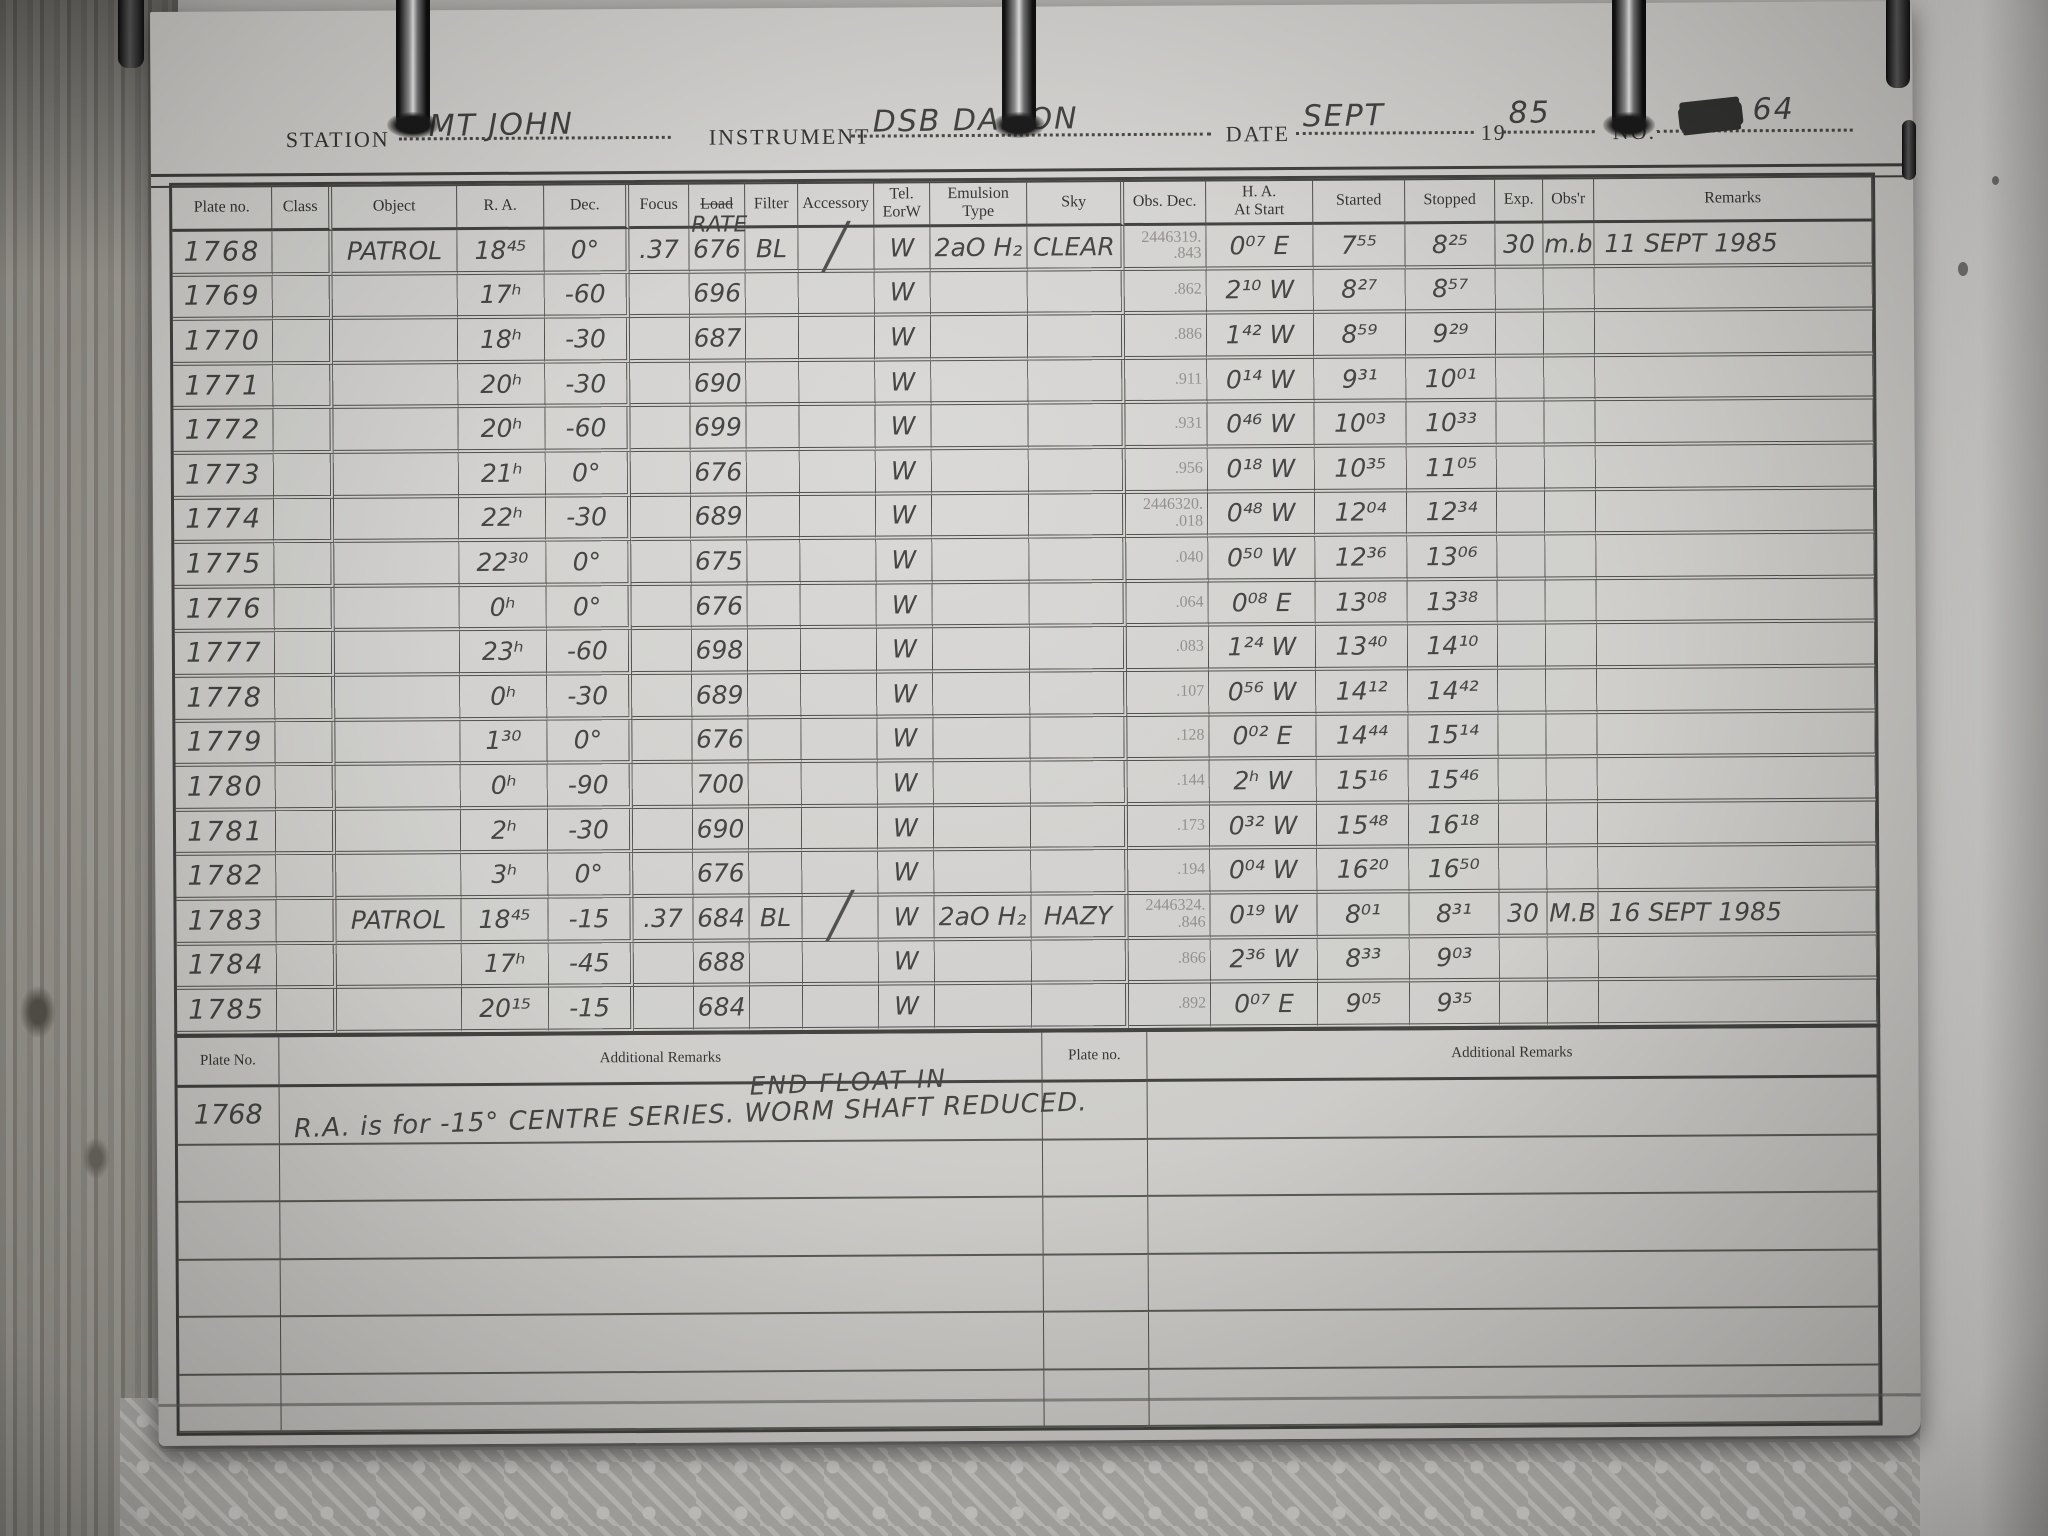  Describe the element at coordinates (223, 477) in the screenshot. I see `cell-plate: 1773` at that location.